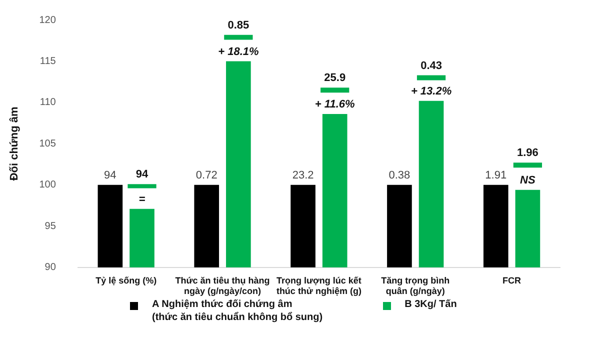  I want to click on annotation: 0.72, so click(207, 175).